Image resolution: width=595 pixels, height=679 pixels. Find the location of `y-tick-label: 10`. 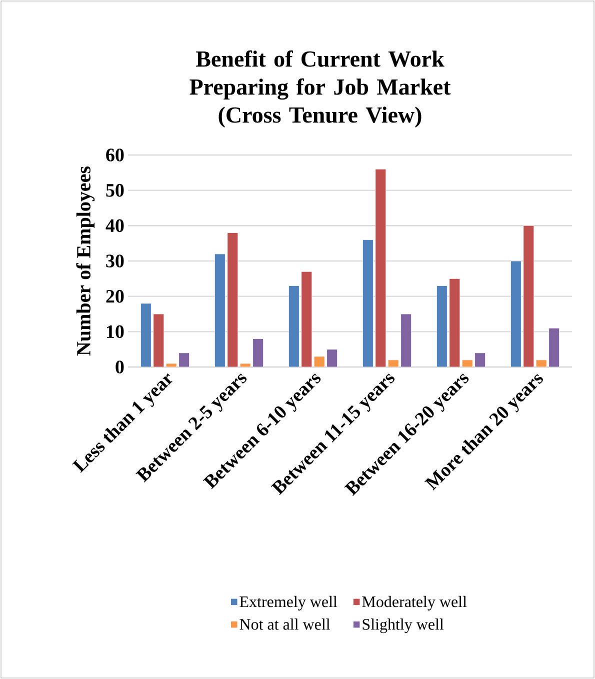

y-tick-label: 10 is located at coordinates (115, 331).